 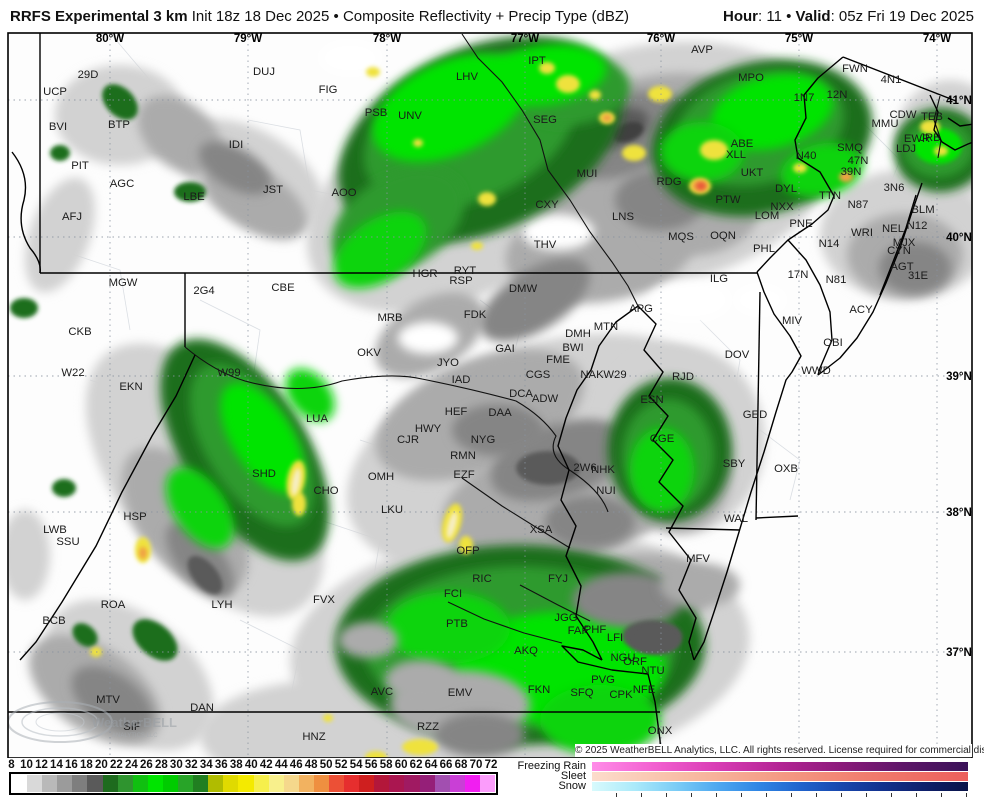 What do you see at coordinates (903, 115) in the screenshot?
I see `station-label: CDW` at bounding box center [903, 115].